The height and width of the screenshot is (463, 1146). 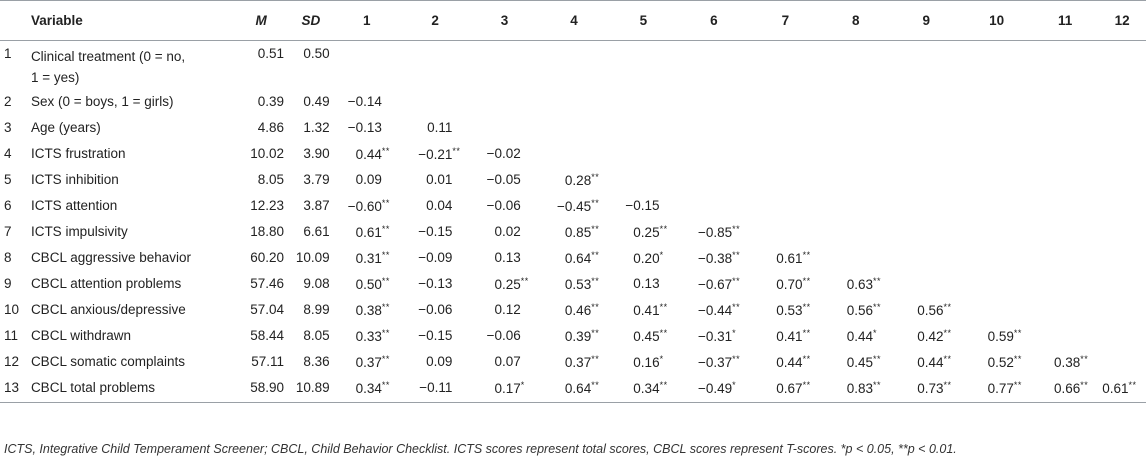 I want to click on sd-value: 10.89, so click(x=312, y=387).